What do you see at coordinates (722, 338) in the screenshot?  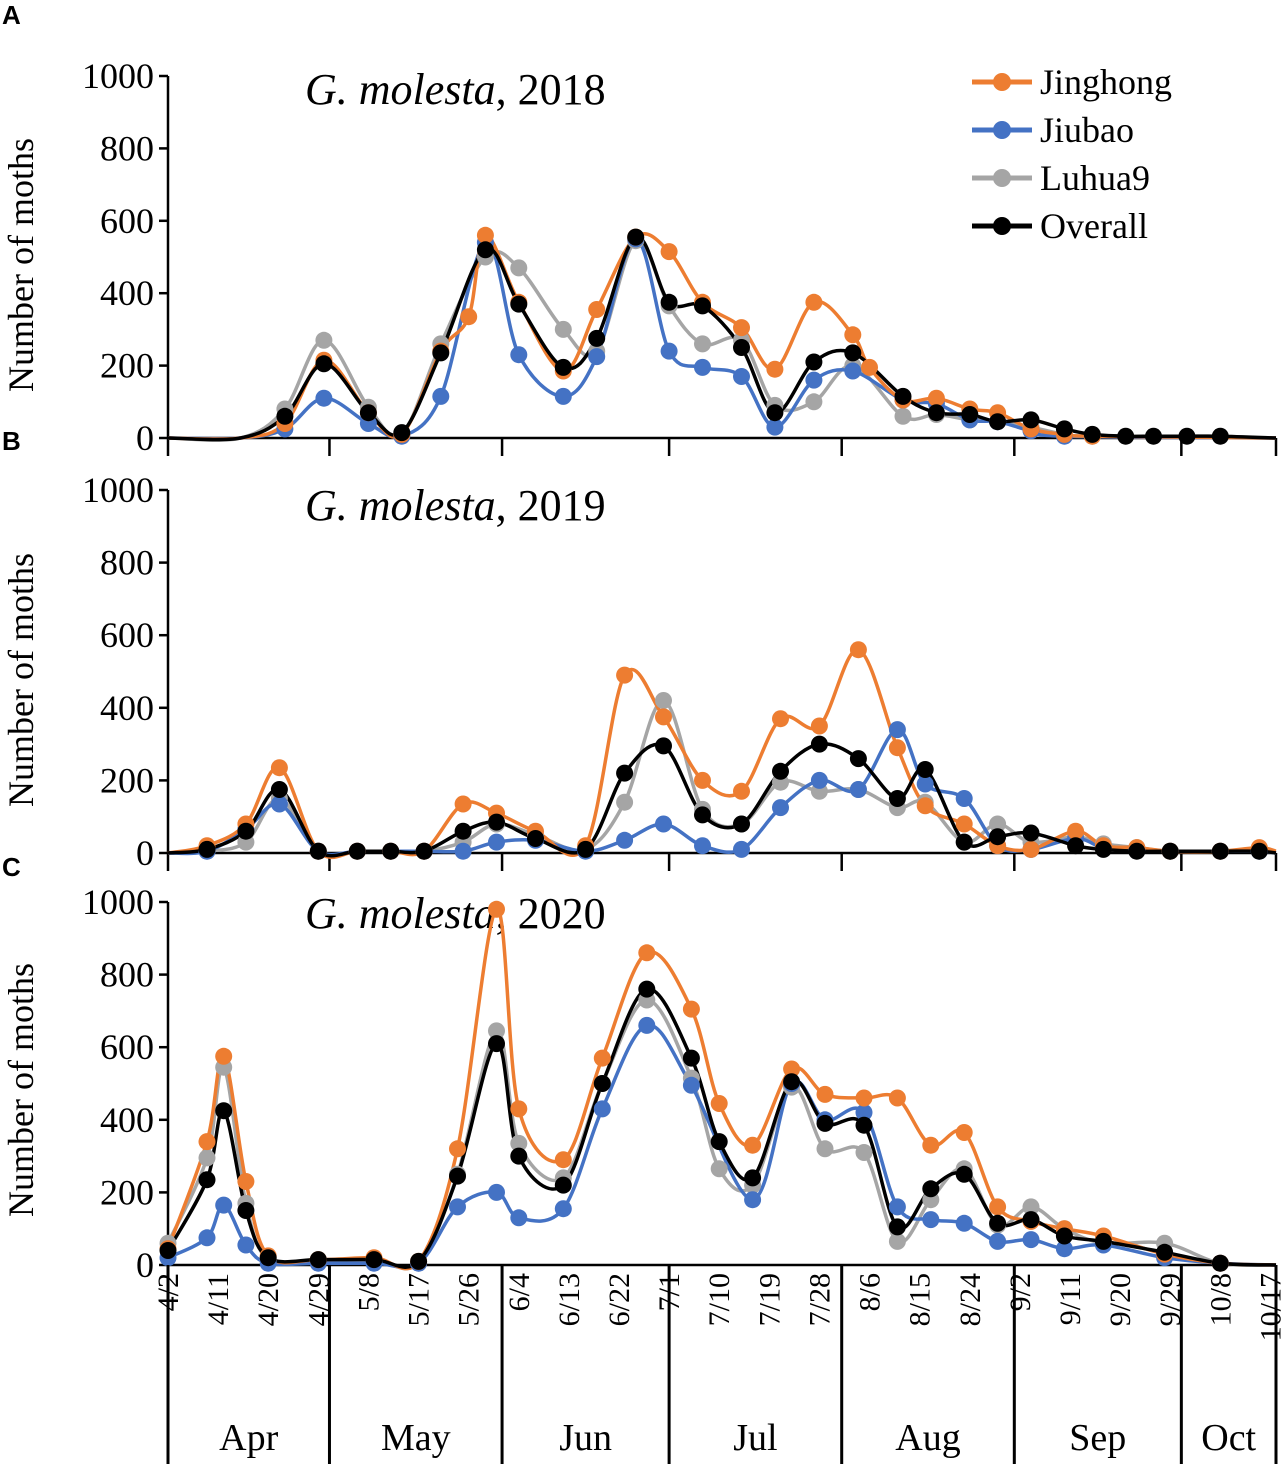 I see `series-line-overall-a` at bounding box center [722, 338].